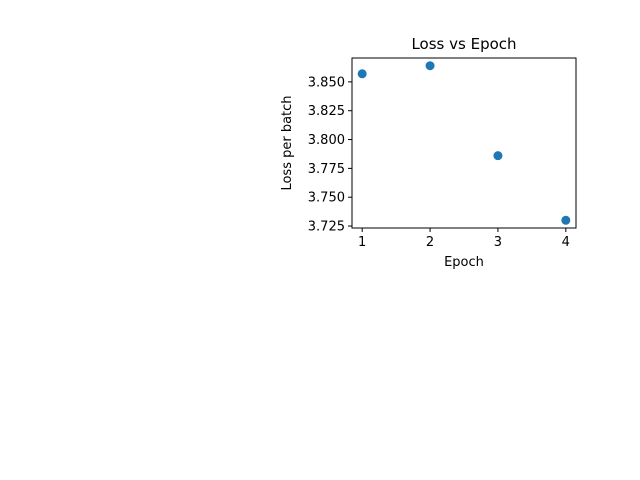  What do you see at coordinates (326, 82) in the screenshot?
I see `y-tick-label: 3.850` at bounding box center [326, 82].